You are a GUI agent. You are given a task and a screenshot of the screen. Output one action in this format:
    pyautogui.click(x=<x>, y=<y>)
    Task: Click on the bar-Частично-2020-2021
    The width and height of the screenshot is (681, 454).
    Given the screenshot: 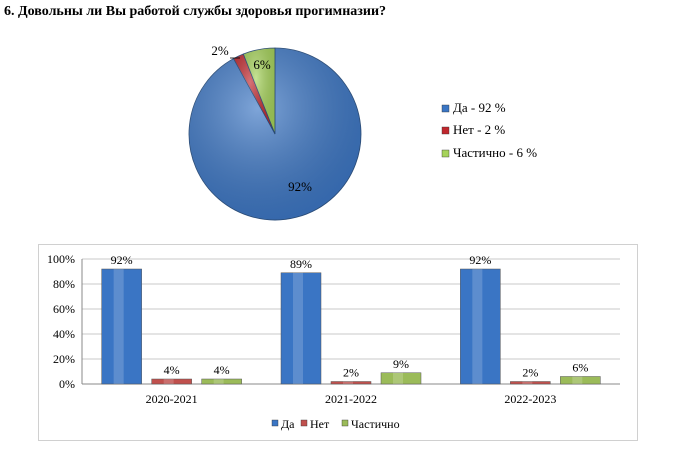 What is the action you would take?
    pyautogui.click(x=221, y=381)
    